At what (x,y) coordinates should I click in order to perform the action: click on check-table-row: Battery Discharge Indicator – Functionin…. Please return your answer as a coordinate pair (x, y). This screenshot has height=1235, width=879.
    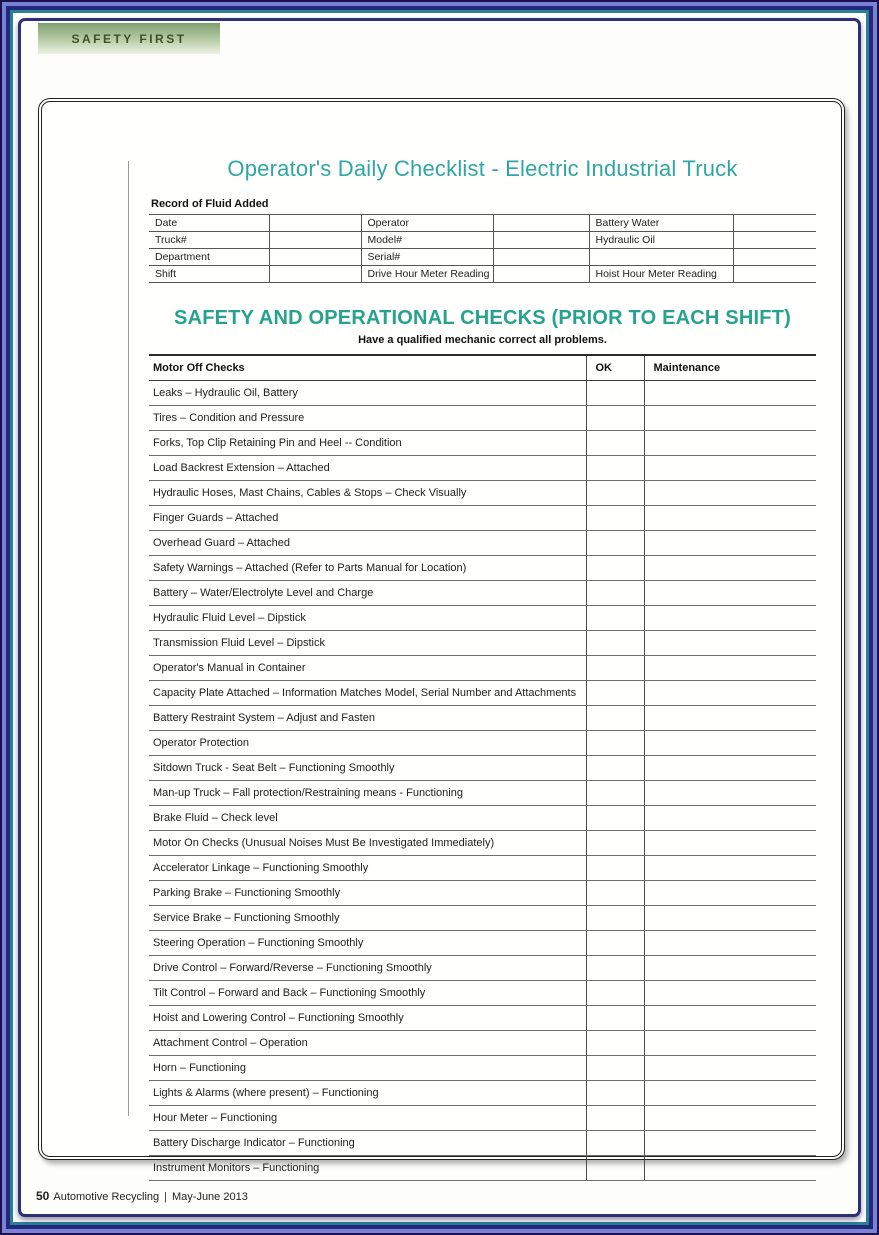
    Looking at the image, I should click on (482, 1143).